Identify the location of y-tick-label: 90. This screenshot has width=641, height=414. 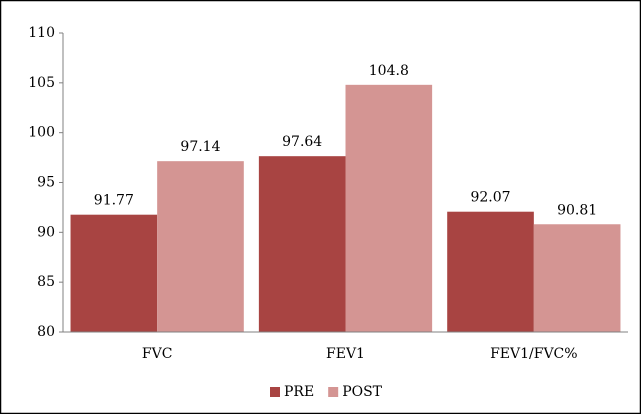
(46, 232).